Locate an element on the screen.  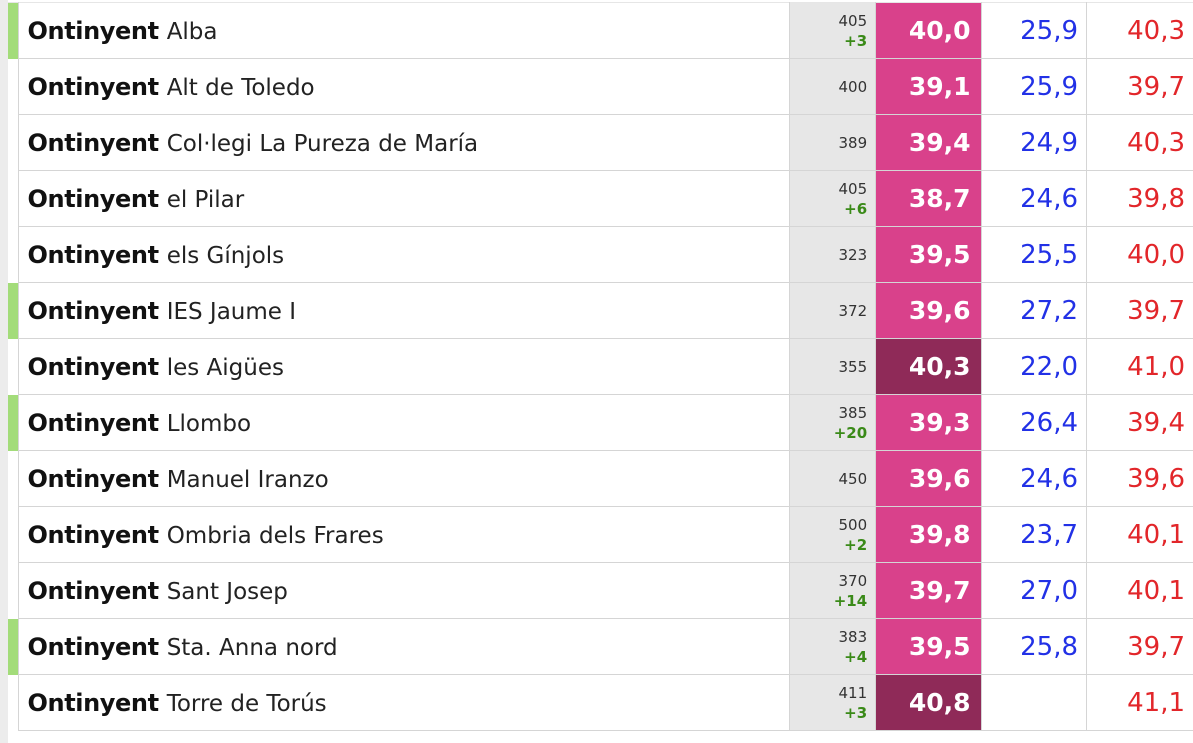
count-delta: +6 is located at coordinates (856, 208).